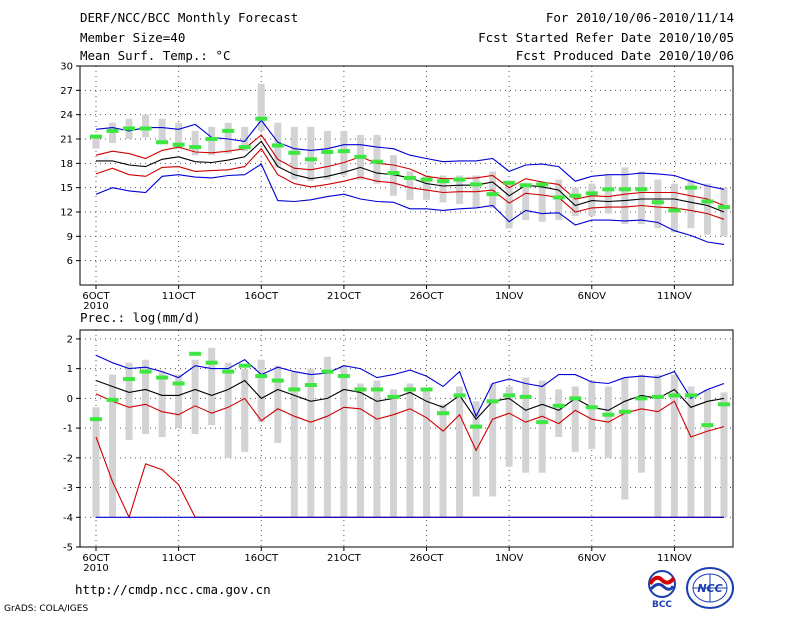 The width and height of the screenshot is (800, 618). I want to click on forecast-start-date: Fcst Started Refer Date 2010/10/05, so click(606, 37).